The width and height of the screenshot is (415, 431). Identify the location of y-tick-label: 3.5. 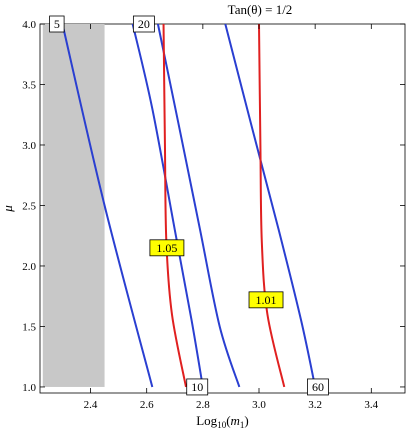
(29, 85).